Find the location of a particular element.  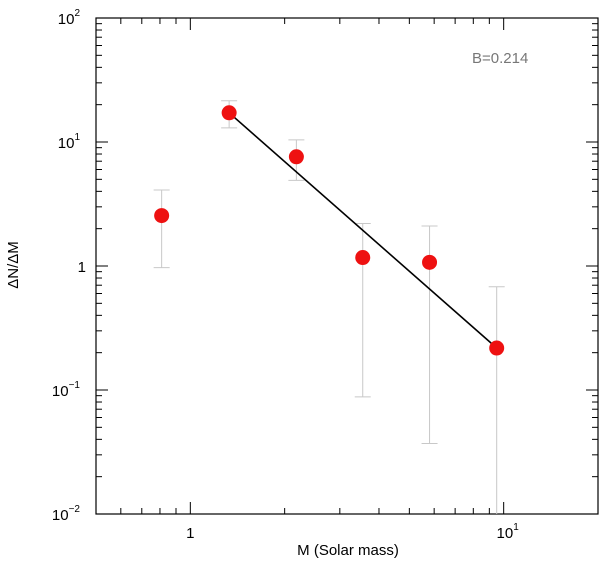

y-tick-label: 1 is located at coordinates (82, 267).